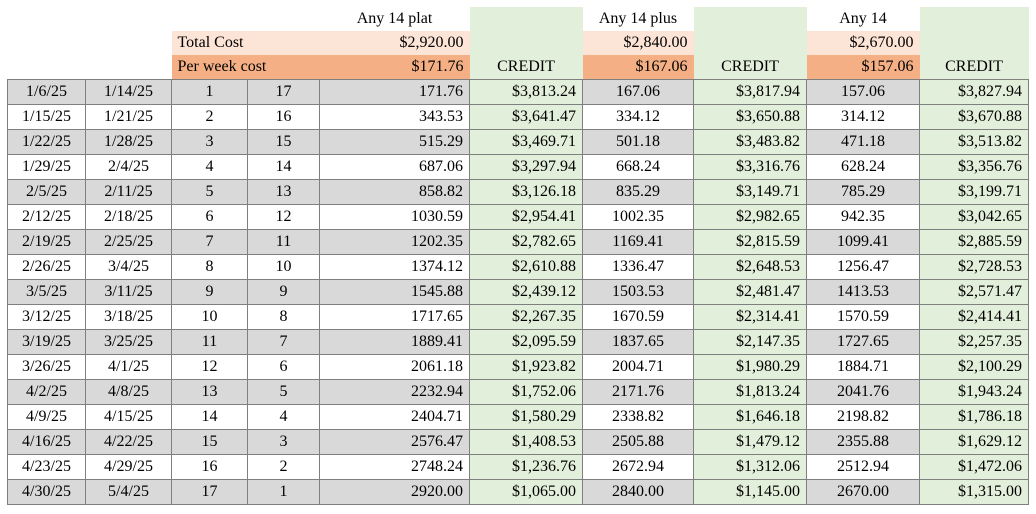 The width and height of the screenshot is (1036, 514). Describe the element at coordinates (638, 492) in the screenshot. I see `paid-plus-cell: 2840.00` at that location.